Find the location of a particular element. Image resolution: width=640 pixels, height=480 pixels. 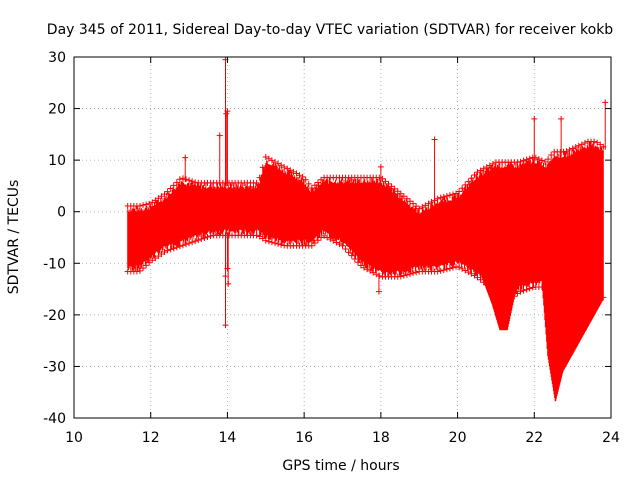

x-tick-label: 22 is located at coordinates (534, 438).